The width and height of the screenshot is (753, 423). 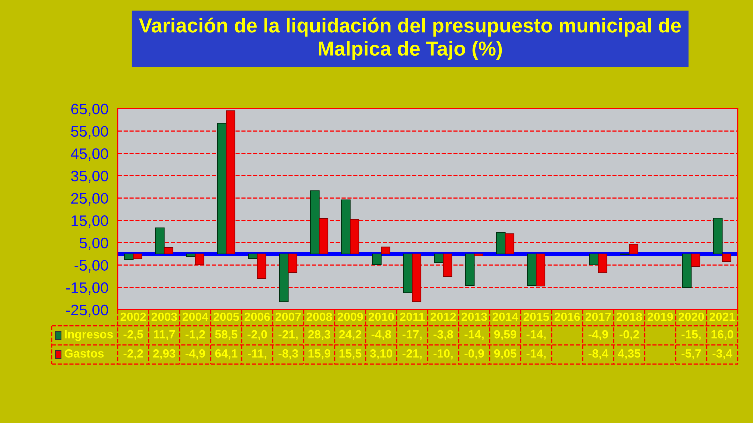 What do you see at coordinates (443, 317) in the screenshot?
I see `x-tick-label: 2012` at bounding box center [443, 317].